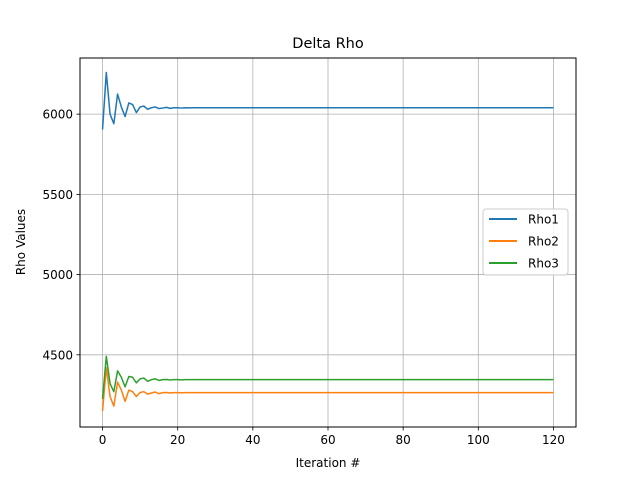 Image resolution: width=640 pixels, height=484 pixels. What do you see at coordinates (252, 440) in the screenshot?
I see `x-tick-label: 40` at bounding box center [252, 440].